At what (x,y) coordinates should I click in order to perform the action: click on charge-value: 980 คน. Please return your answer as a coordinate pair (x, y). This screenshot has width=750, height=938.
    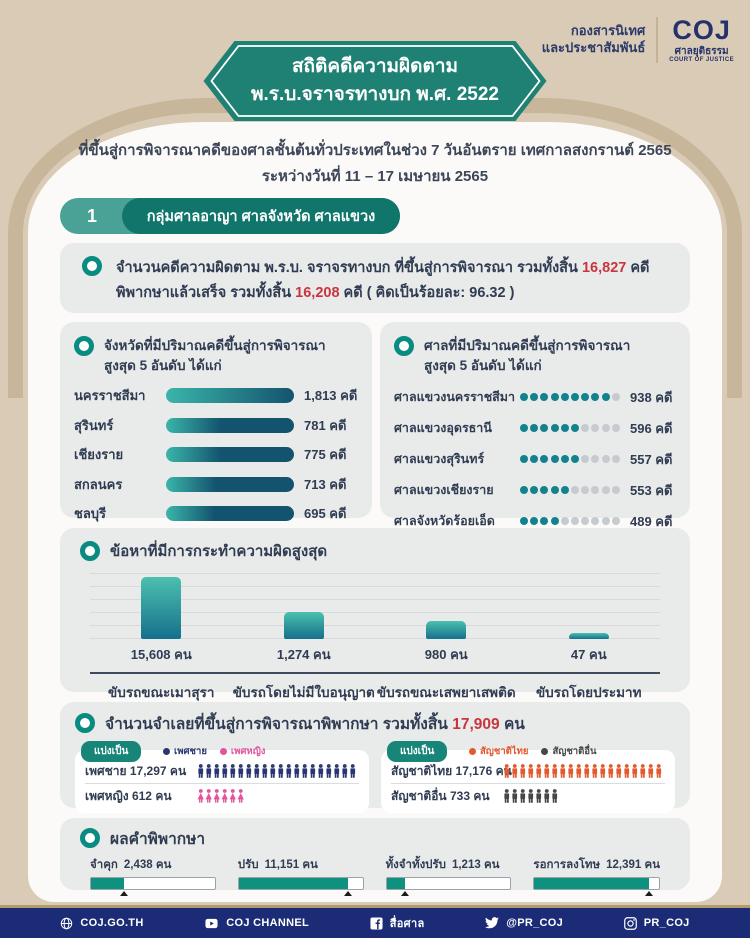
    Looking at the image, I should click on (446, 654).